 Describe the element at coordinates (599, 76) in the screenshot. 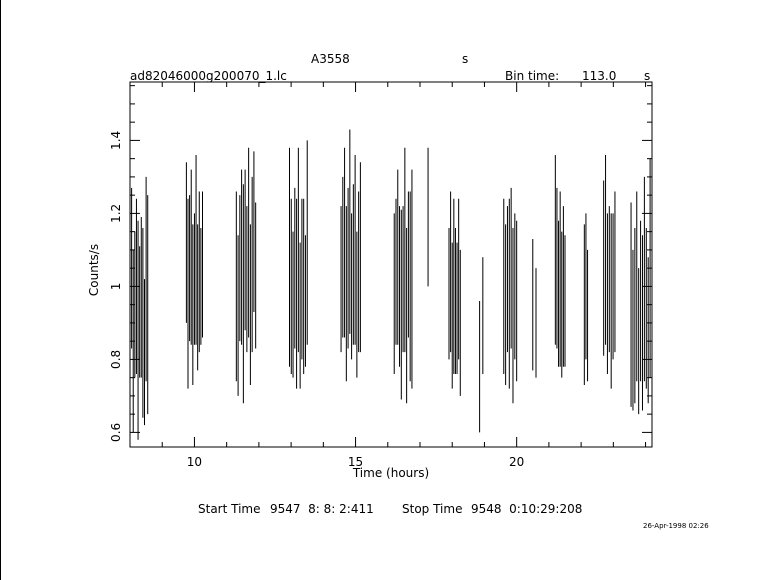

I see `bin-time-value: 113.0` at that location.